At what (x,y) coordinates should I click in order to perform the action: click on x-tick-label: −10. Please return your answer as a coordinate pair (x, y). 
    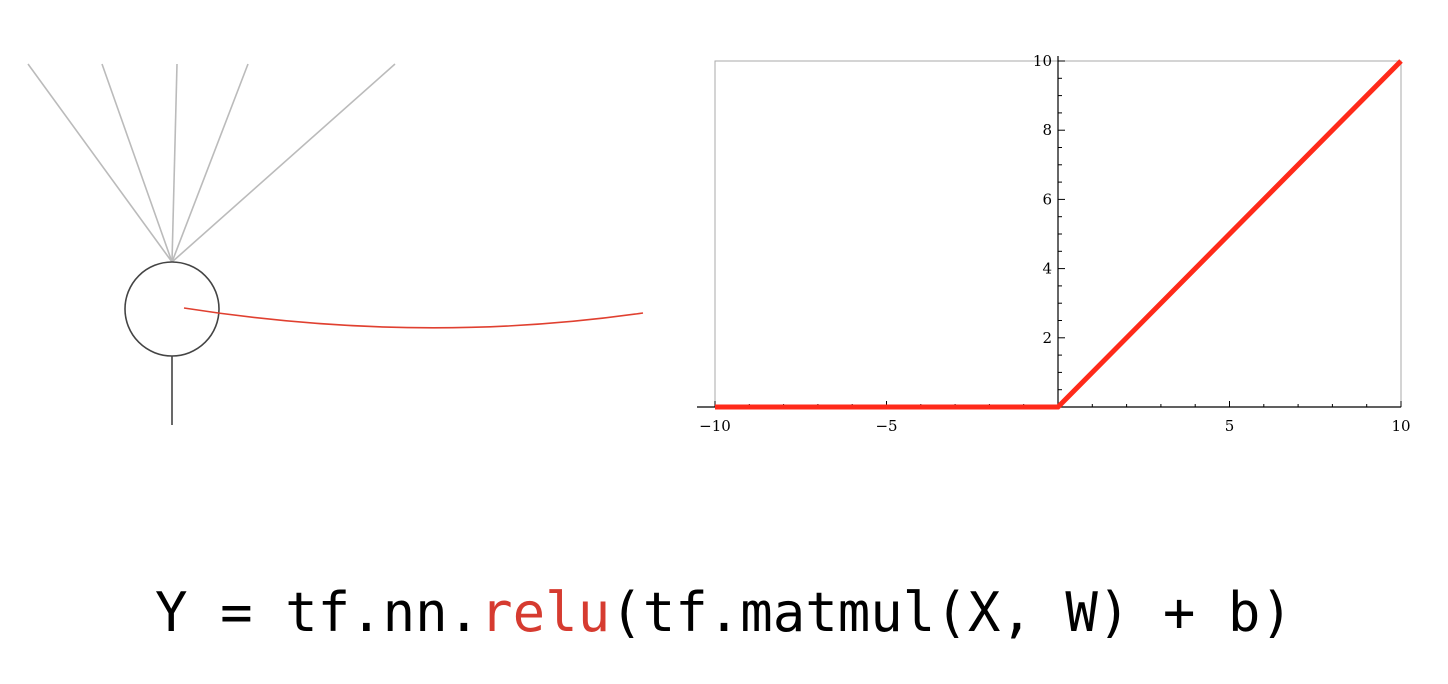
    Looking at the image, I should click on (715, 426).